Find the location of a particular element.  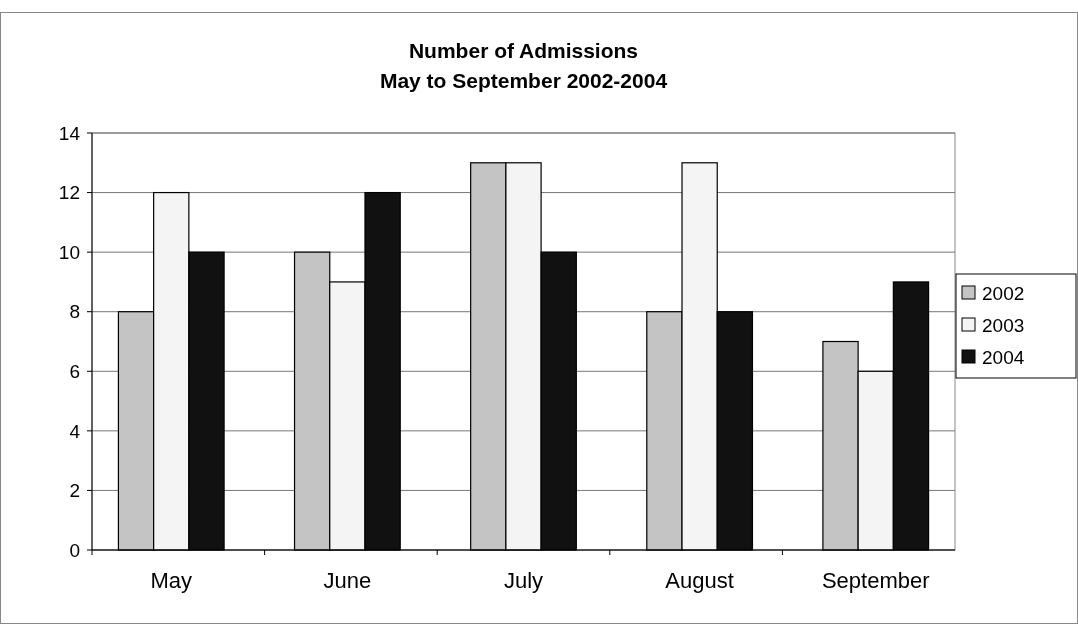

x-tick-label: June is located at coordinates (347, 580).